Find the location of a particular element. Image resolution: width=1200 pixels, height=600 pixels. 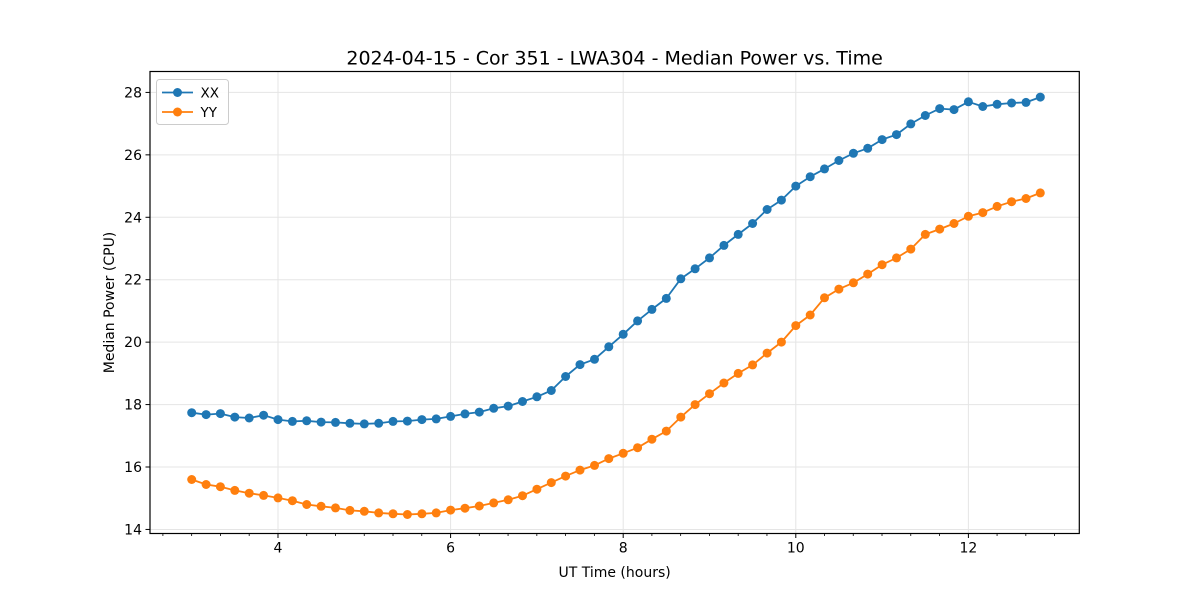

legend-label: XX is located at coordinates (210, 93).